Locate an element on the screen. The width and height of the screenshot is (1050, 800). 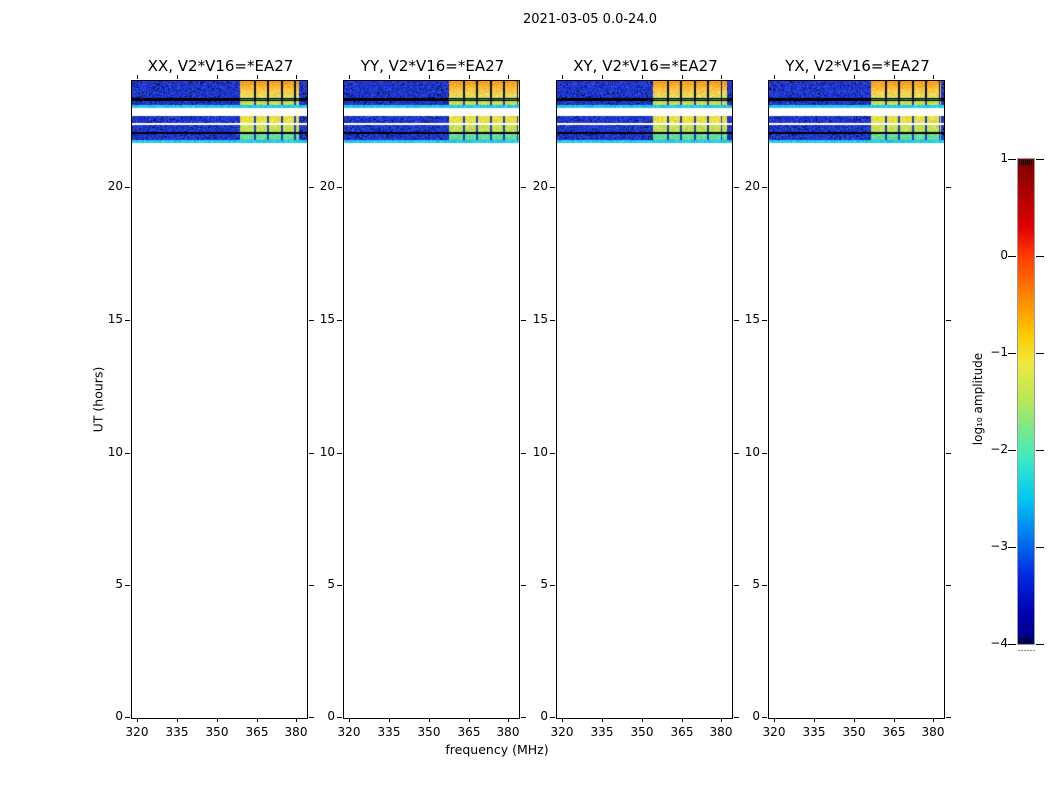
colorbar-tick-label: 1 is located at coordinates (1004, 158).